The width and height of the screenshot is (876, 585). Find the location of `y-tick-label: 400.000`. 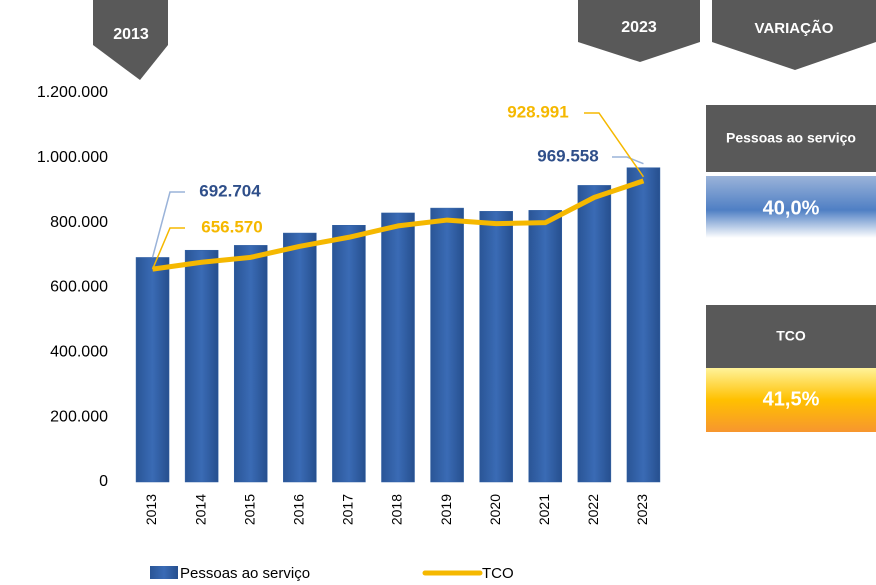

y-tick-label: 400.000 is located at coordinates (79, 352).